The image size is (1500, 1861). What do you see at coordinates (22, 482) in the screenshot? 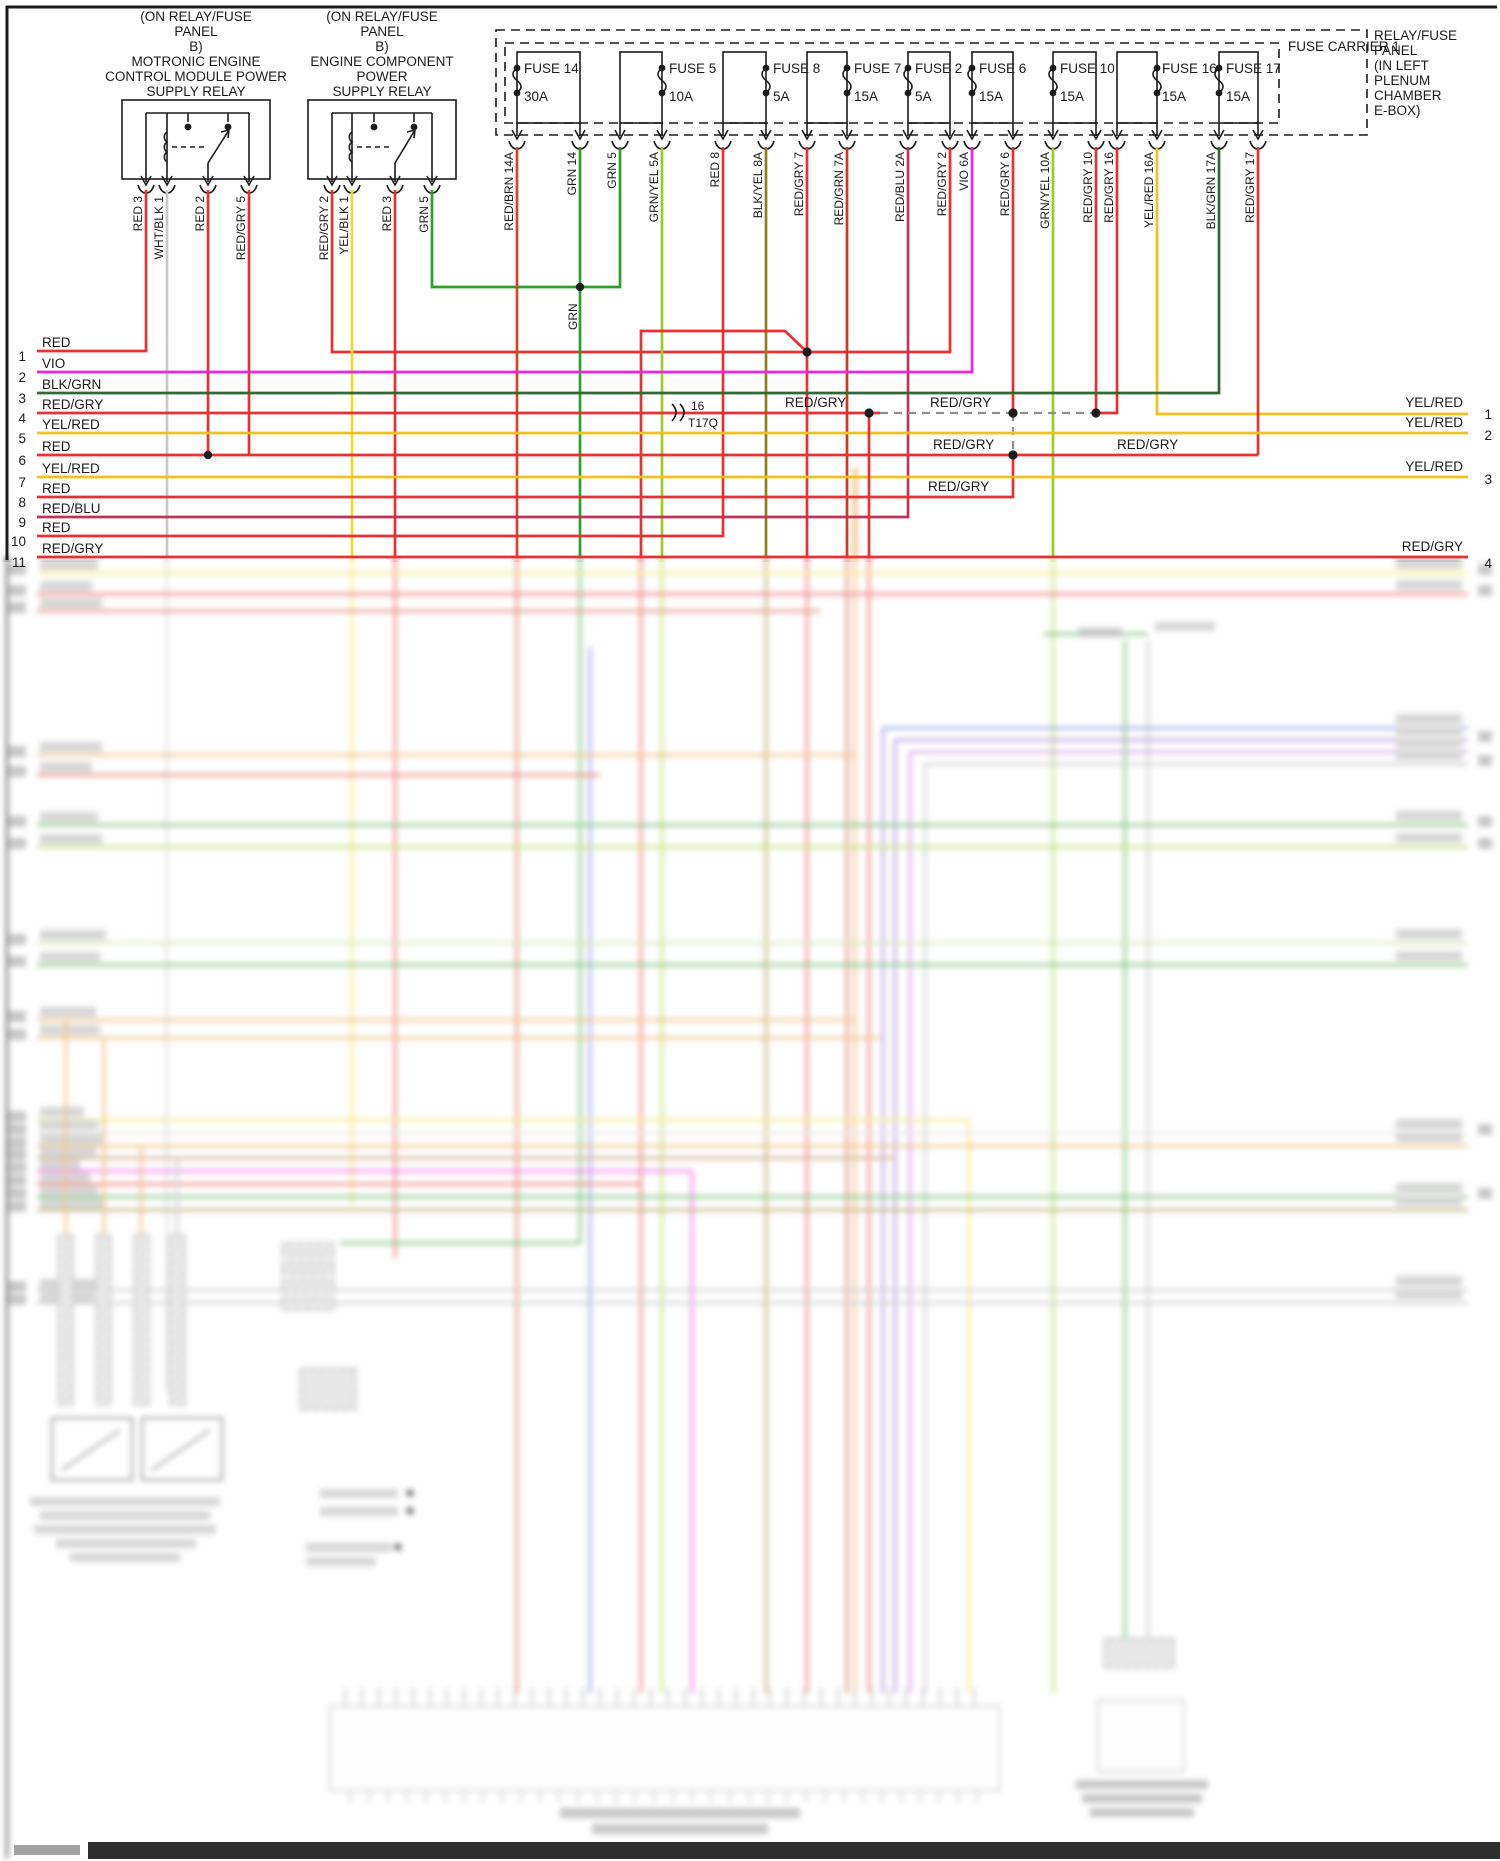
I see `svg-text: 7` at bounding box center [22, 482].